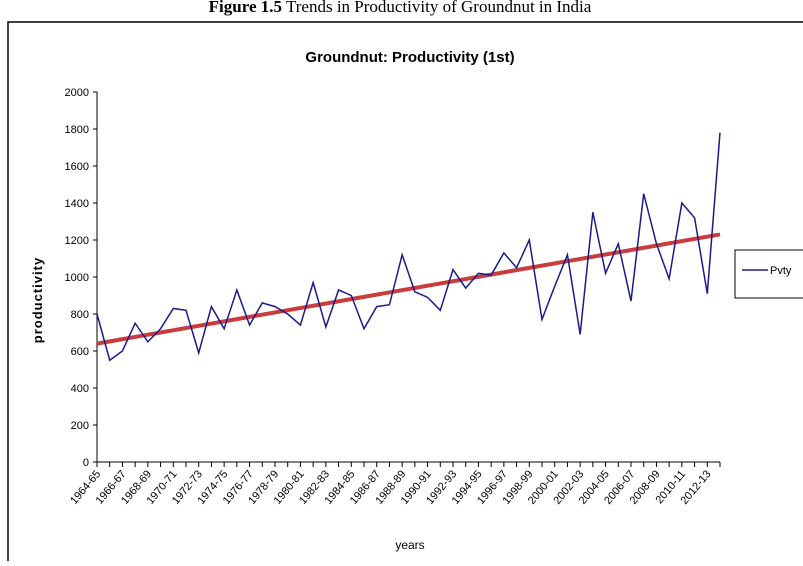 This screenshot has width=803, height=566. I want to click on x-axis-label: years, so click(409, 545).